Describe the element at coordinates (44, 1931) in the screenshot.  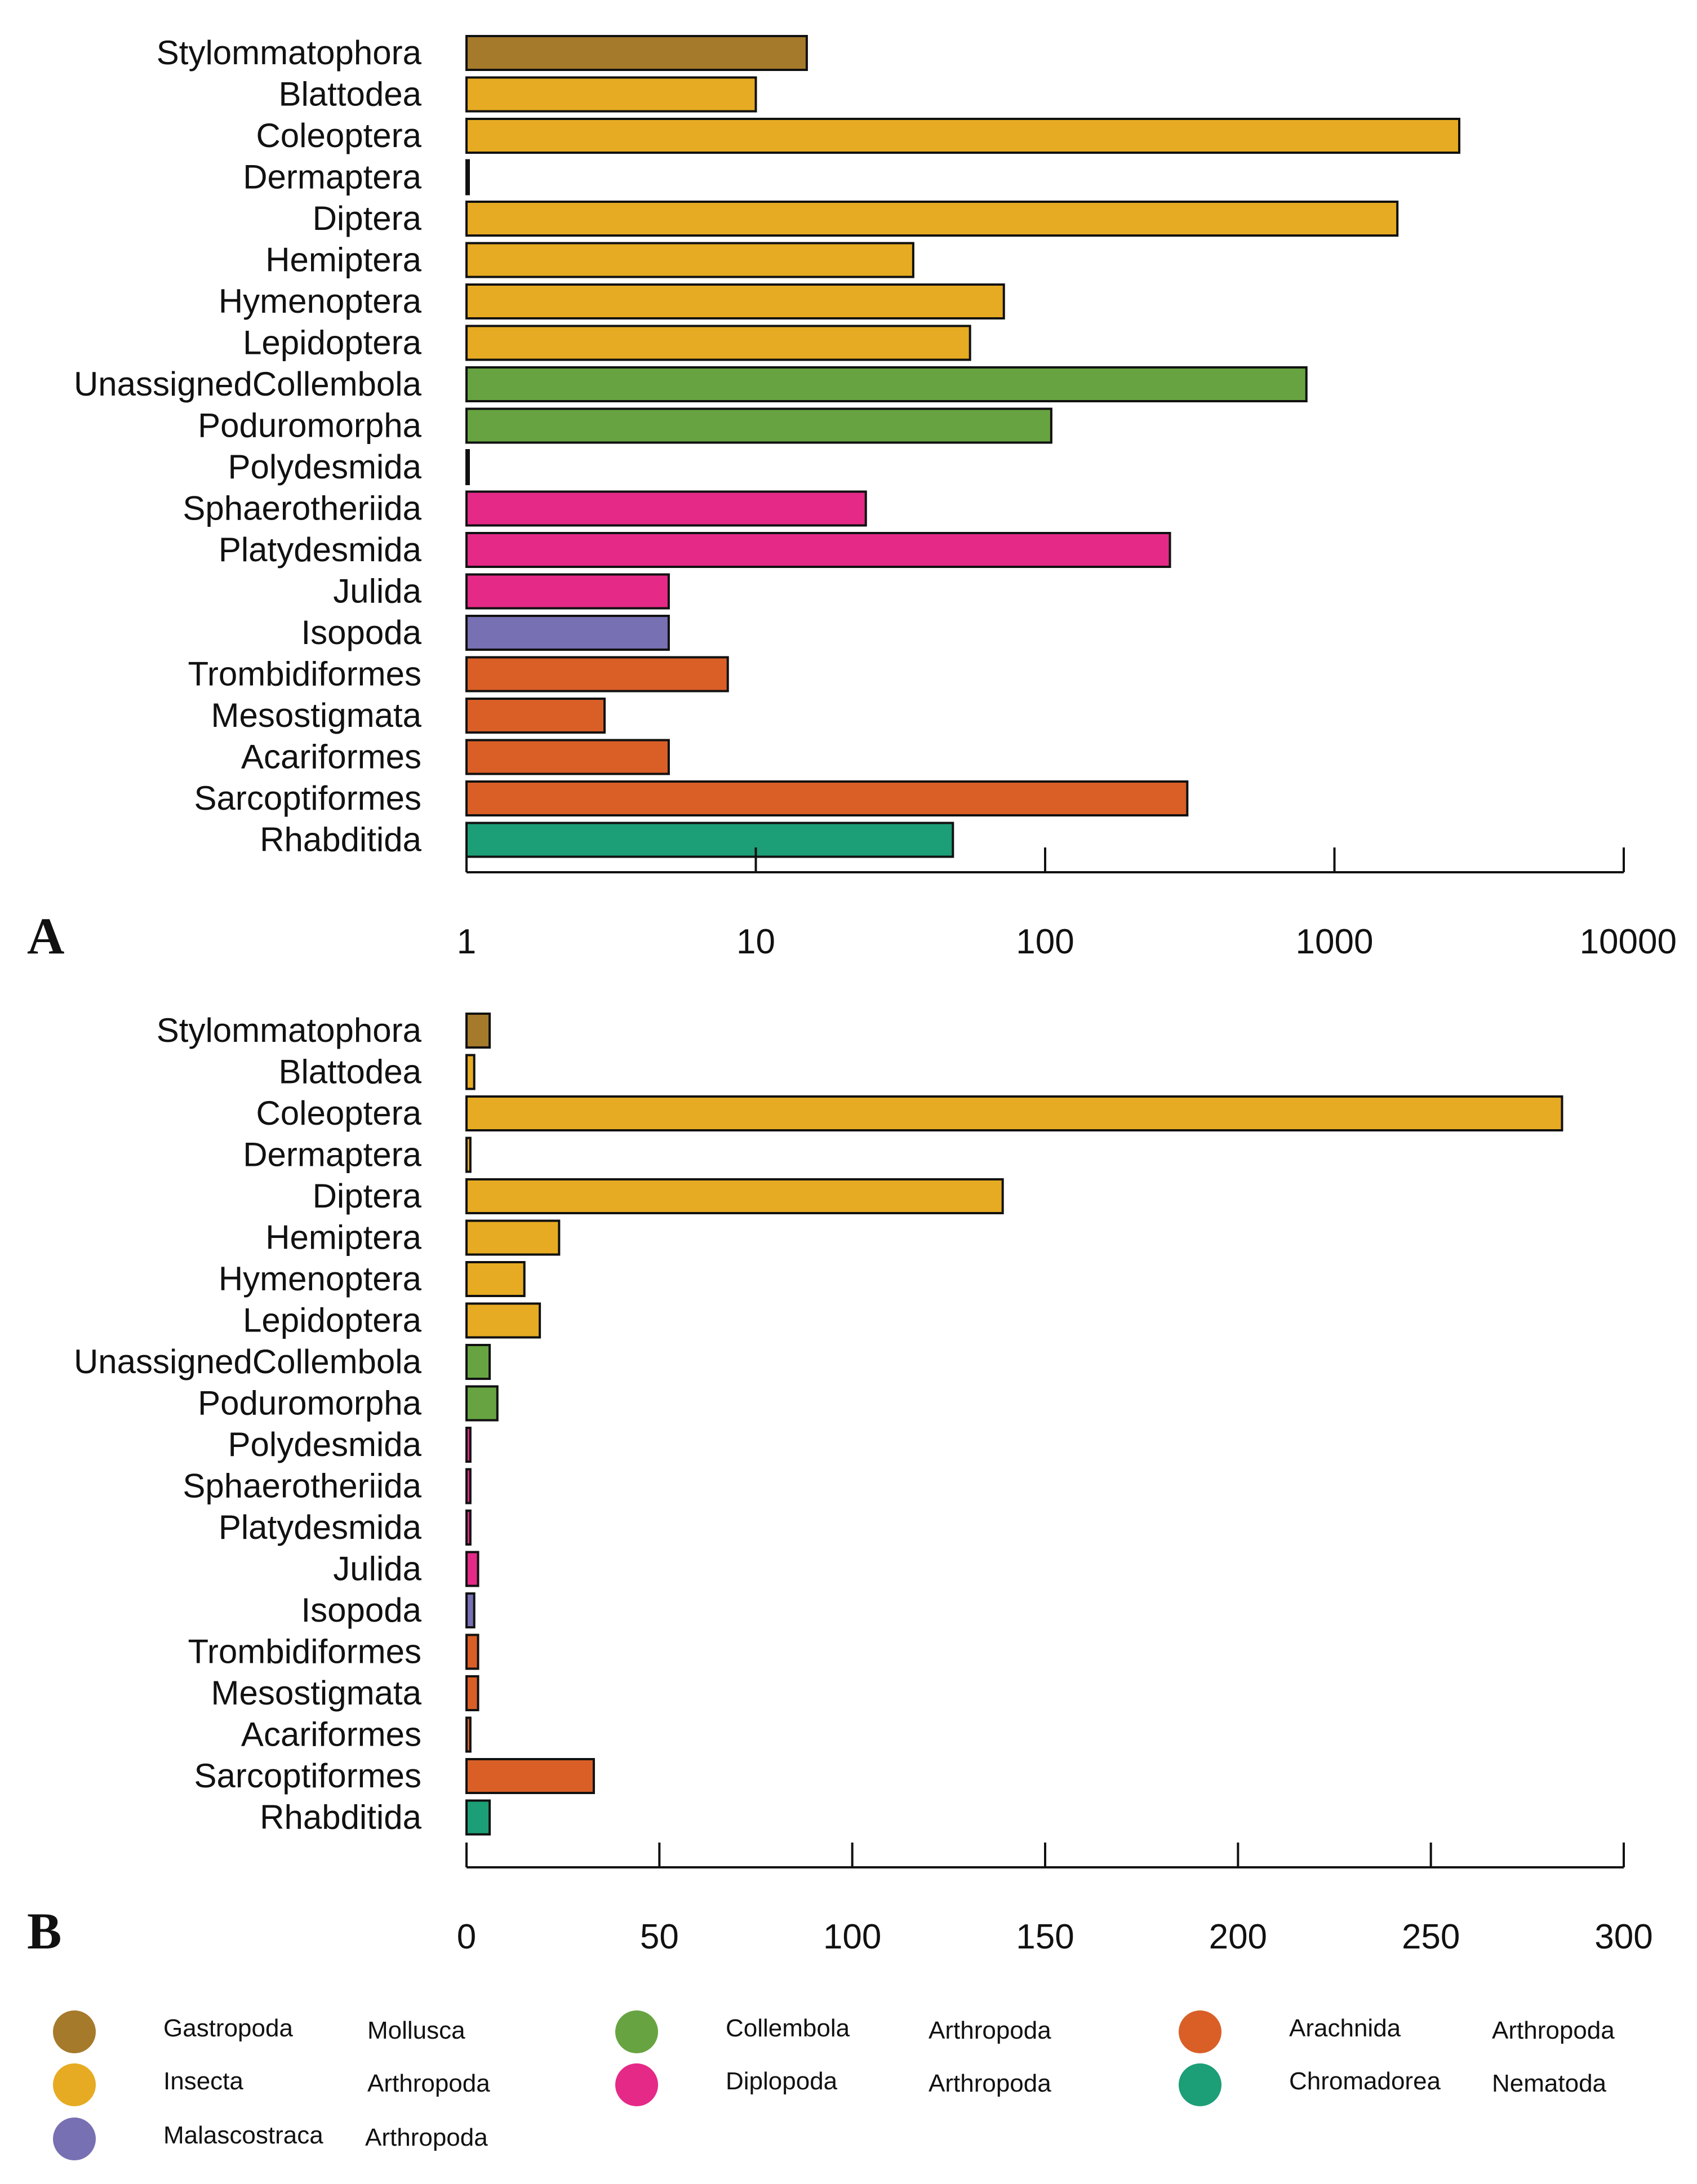
I see `panel-label-b: B` at that location.